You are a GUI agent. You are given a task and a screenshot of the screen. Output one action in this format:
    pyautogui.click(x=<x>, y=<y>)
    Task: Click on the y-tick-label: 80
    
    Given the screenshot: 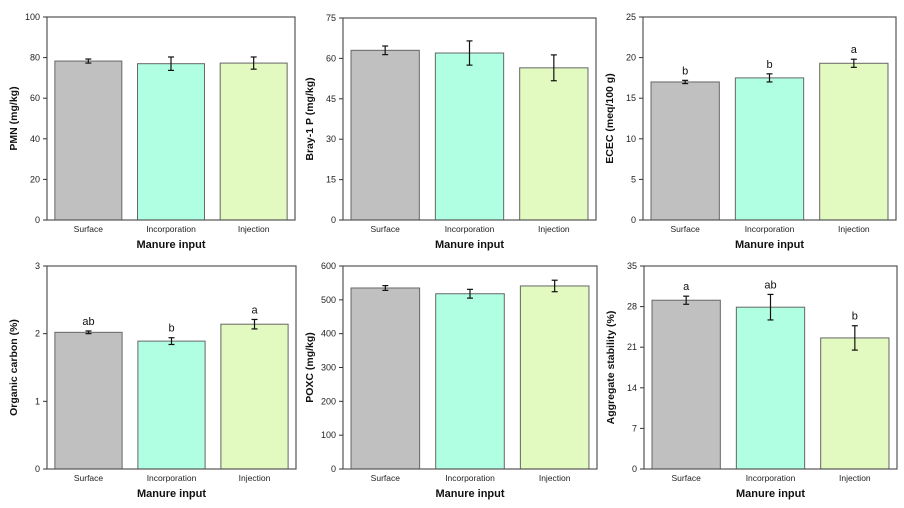 What is the action you would take?
    pyautogui.click(x=35, y=58)
    